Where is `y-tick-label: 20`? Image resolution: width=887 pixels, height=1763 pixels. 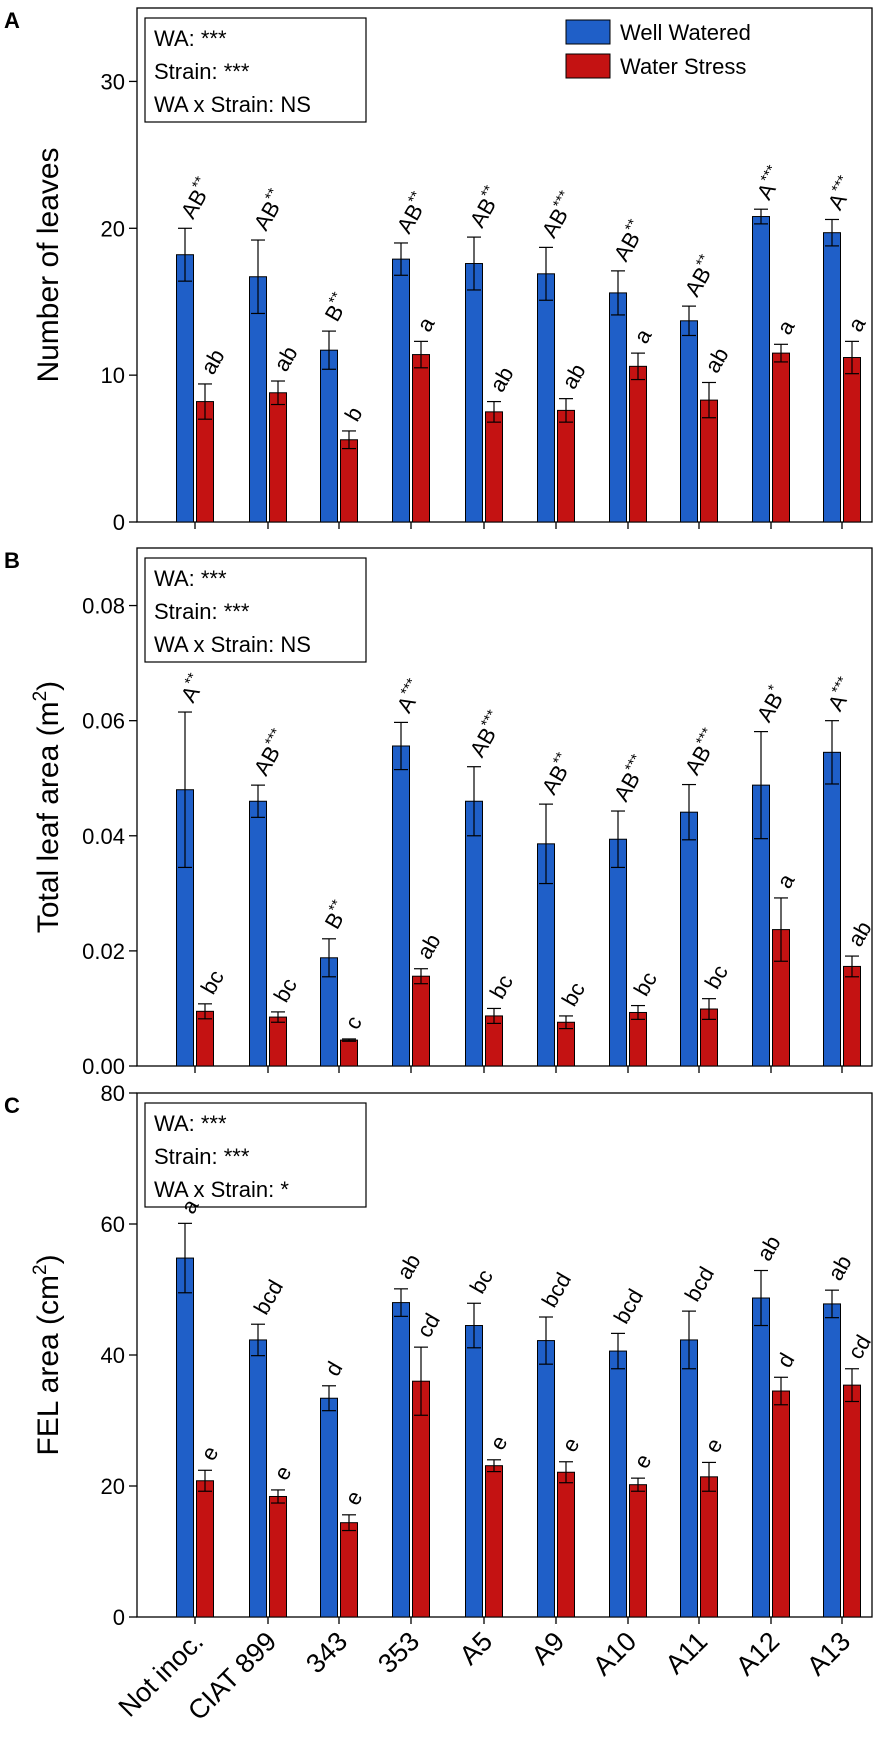
y-tick-label: 20 is located at coordinates (113, 1486).